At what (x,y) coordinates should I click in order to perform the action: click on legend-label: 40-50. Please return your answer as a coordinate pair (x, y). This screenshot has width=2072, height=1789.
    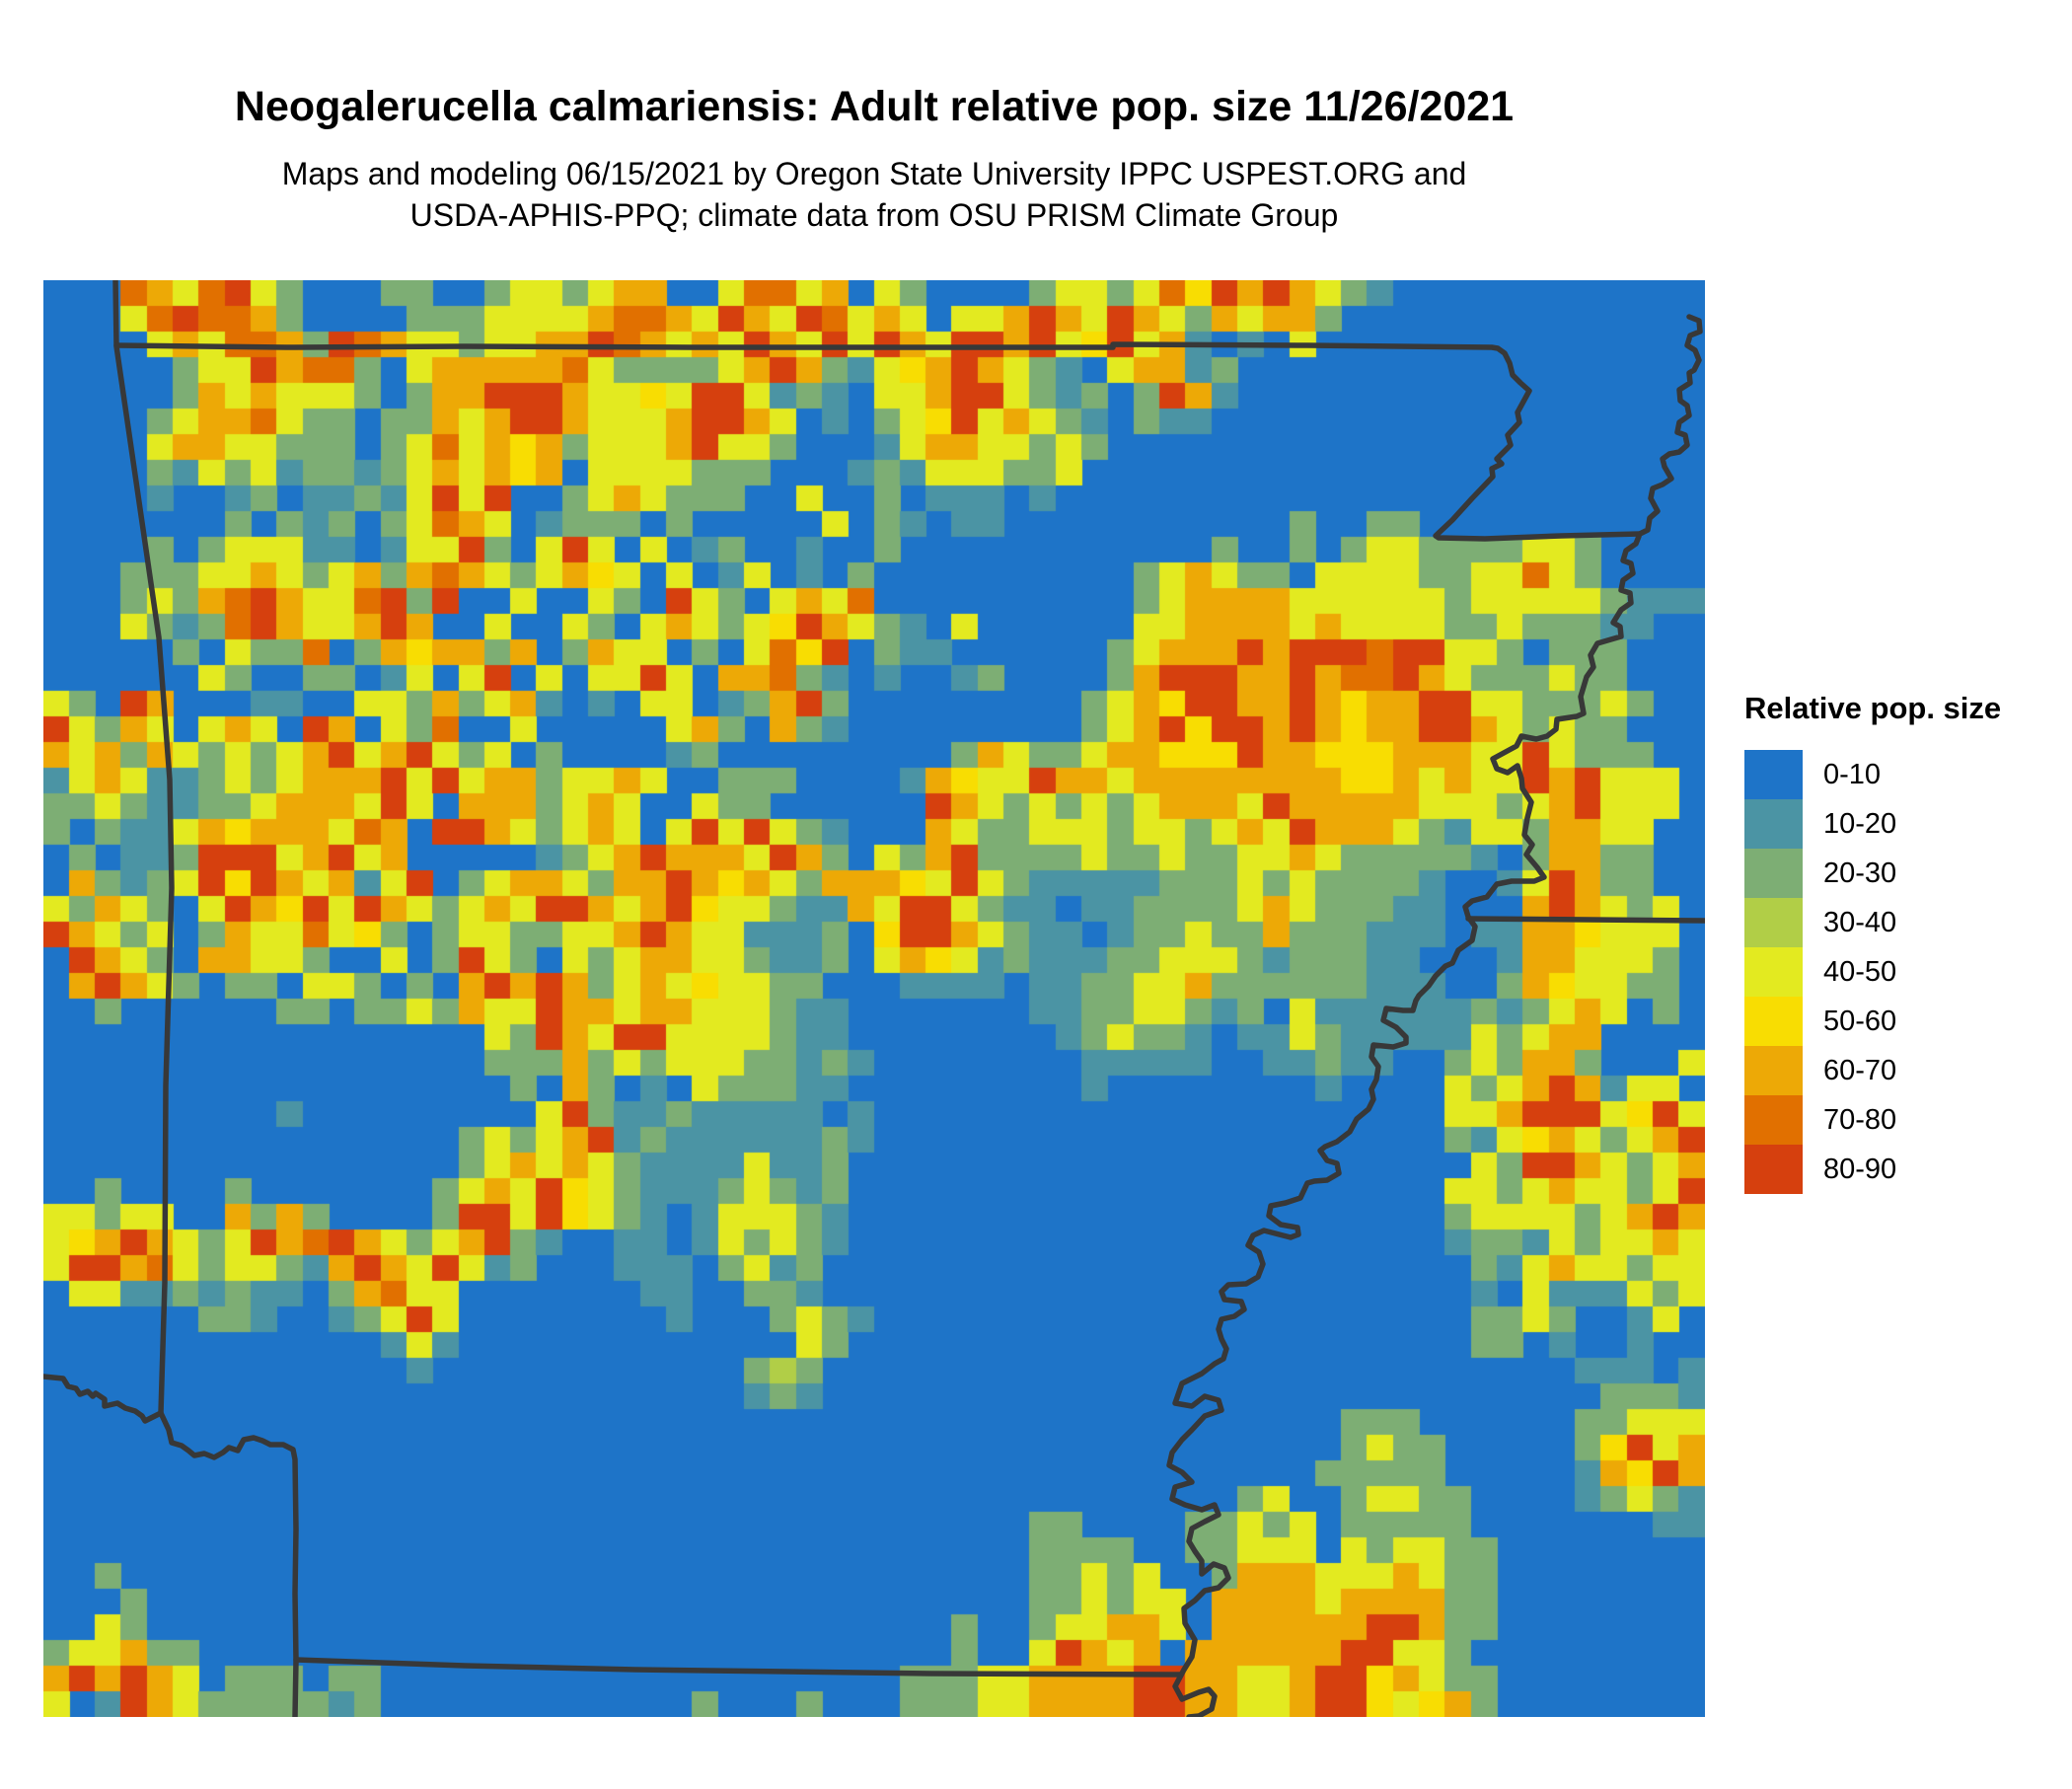
    Looking at the image, I should click on (1860, 972).